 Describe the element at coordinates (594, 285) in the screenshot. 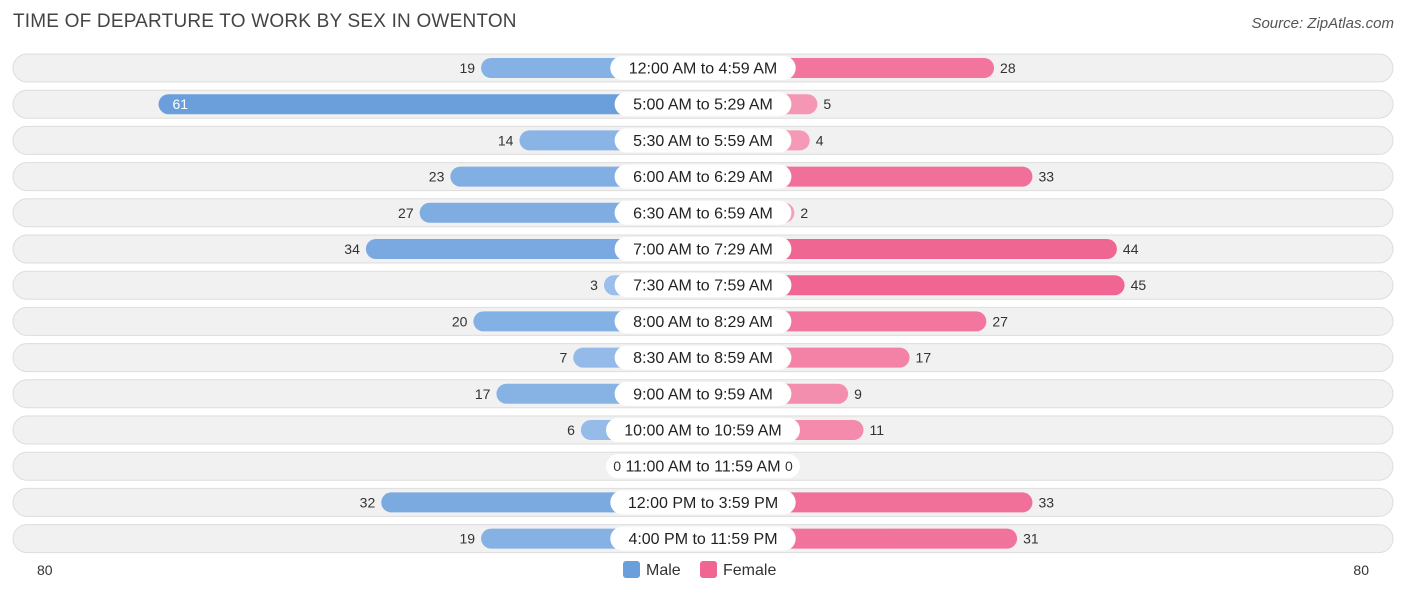

I see `male-value-label: 3` at that location.